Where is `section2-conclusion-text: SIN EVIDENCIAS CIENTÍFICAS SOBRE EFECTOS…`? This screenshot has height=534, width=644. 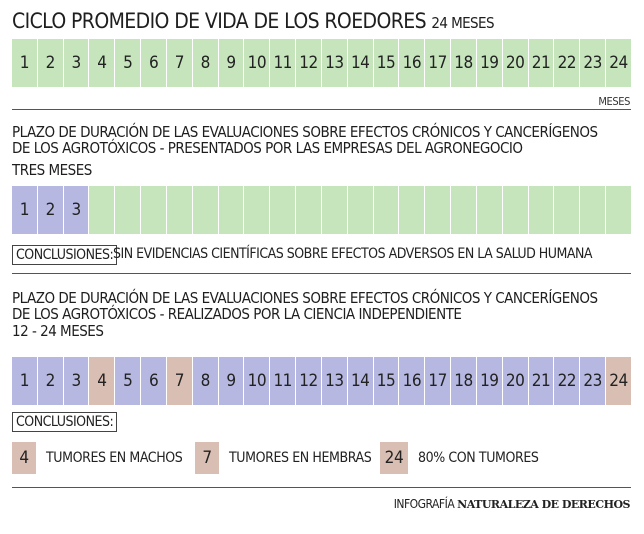 section2-conclusion-text: SIN EVIDENCIAS CIENTÍFICAS SOBRE EFECTOS… is located at coordinates (352, 254).